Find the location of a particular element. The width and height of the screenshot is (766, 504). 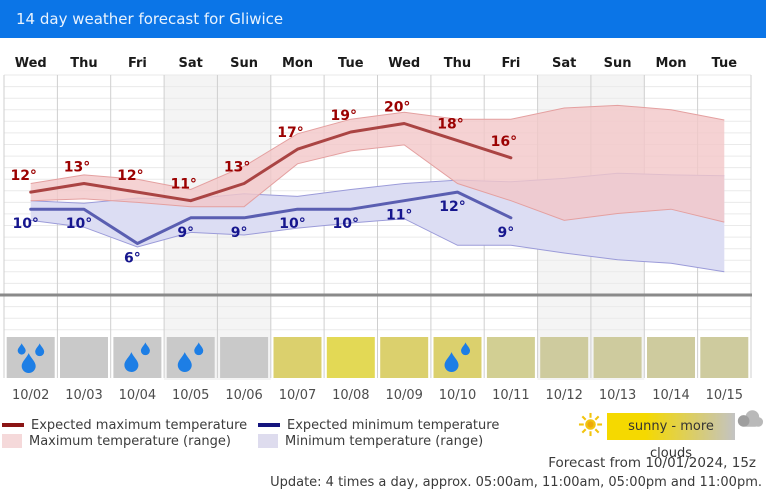

date-label: 10/07 is located at coordinates (297, 395).